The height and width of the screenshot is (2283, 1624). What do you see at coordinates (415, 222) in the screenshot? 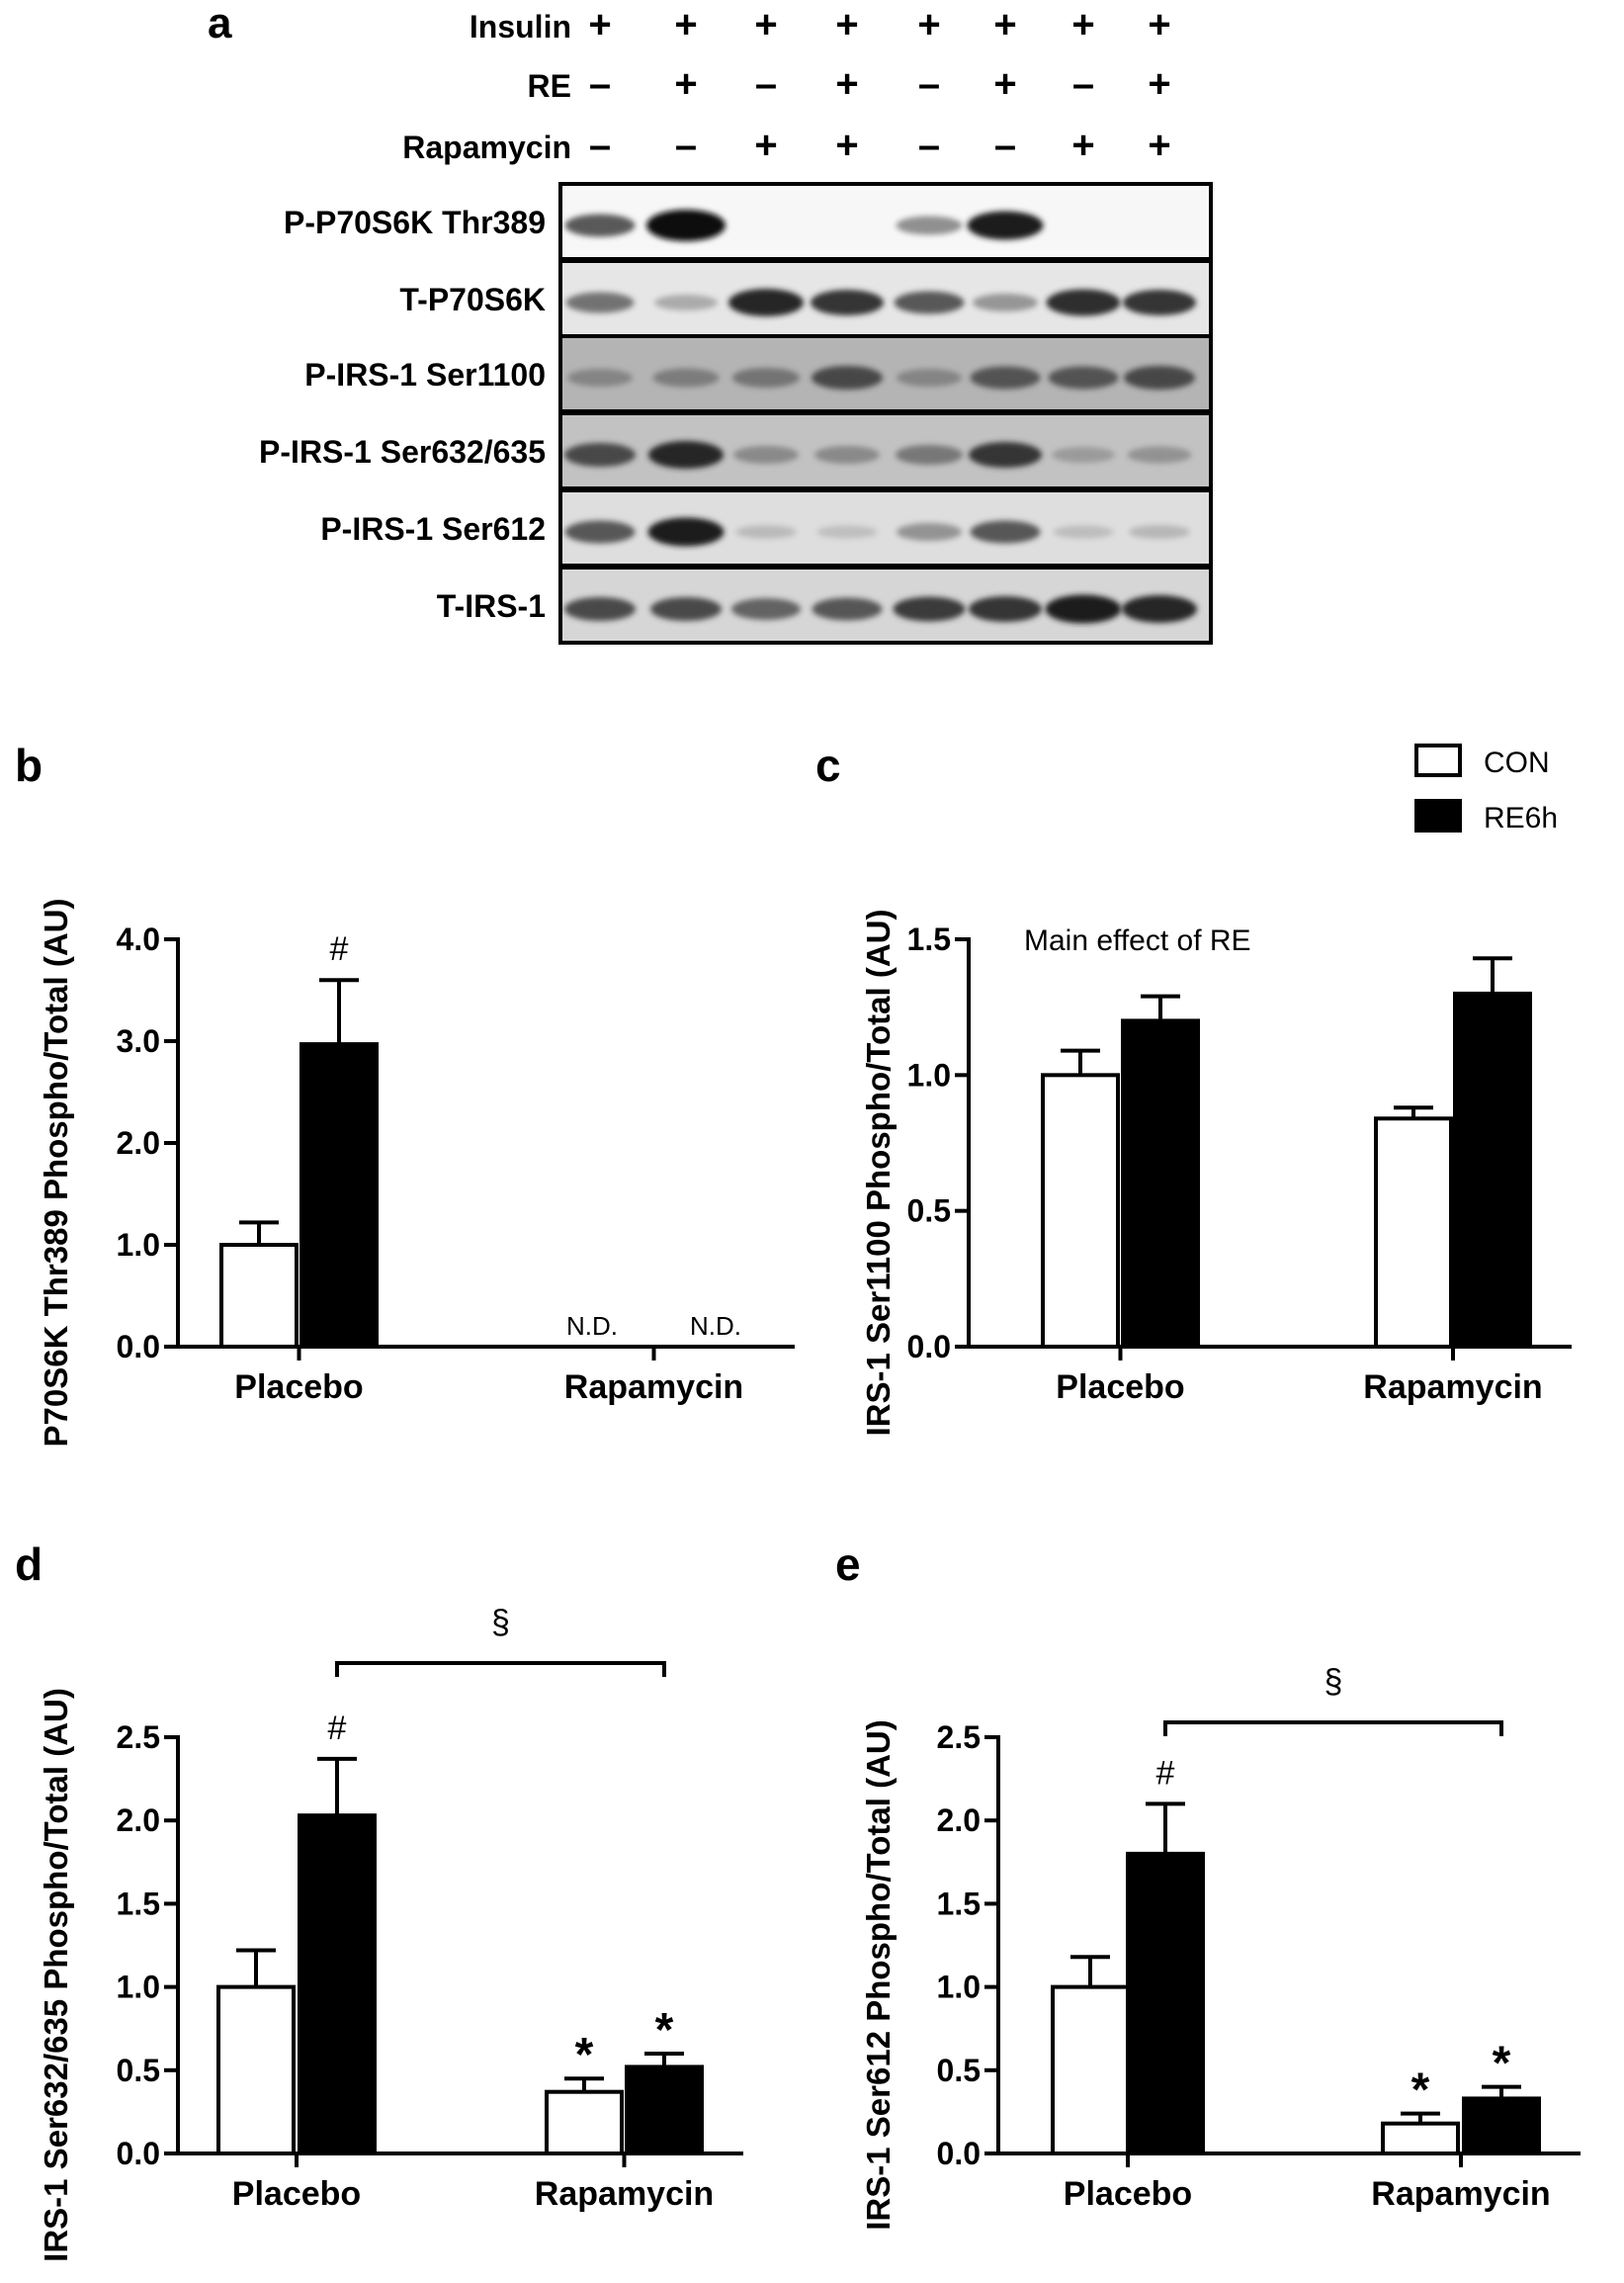
I see `blot-row-label: P-P70S6K Thr389` at bounding box center [415, 222].